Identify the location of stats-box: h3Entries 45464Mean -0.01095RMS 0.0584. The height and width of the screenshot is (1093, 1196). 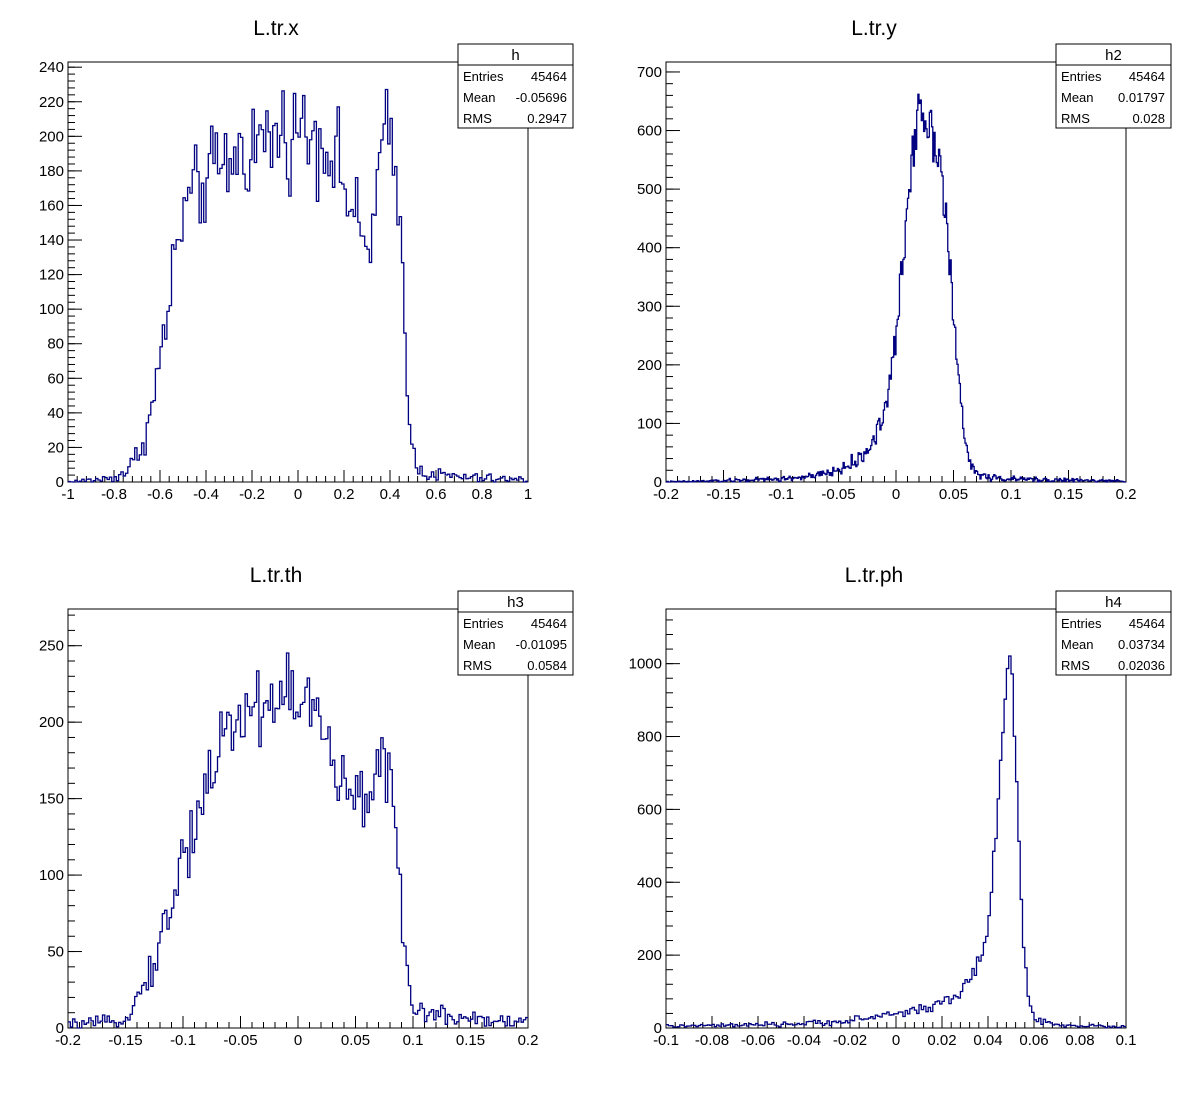
(515, 633).